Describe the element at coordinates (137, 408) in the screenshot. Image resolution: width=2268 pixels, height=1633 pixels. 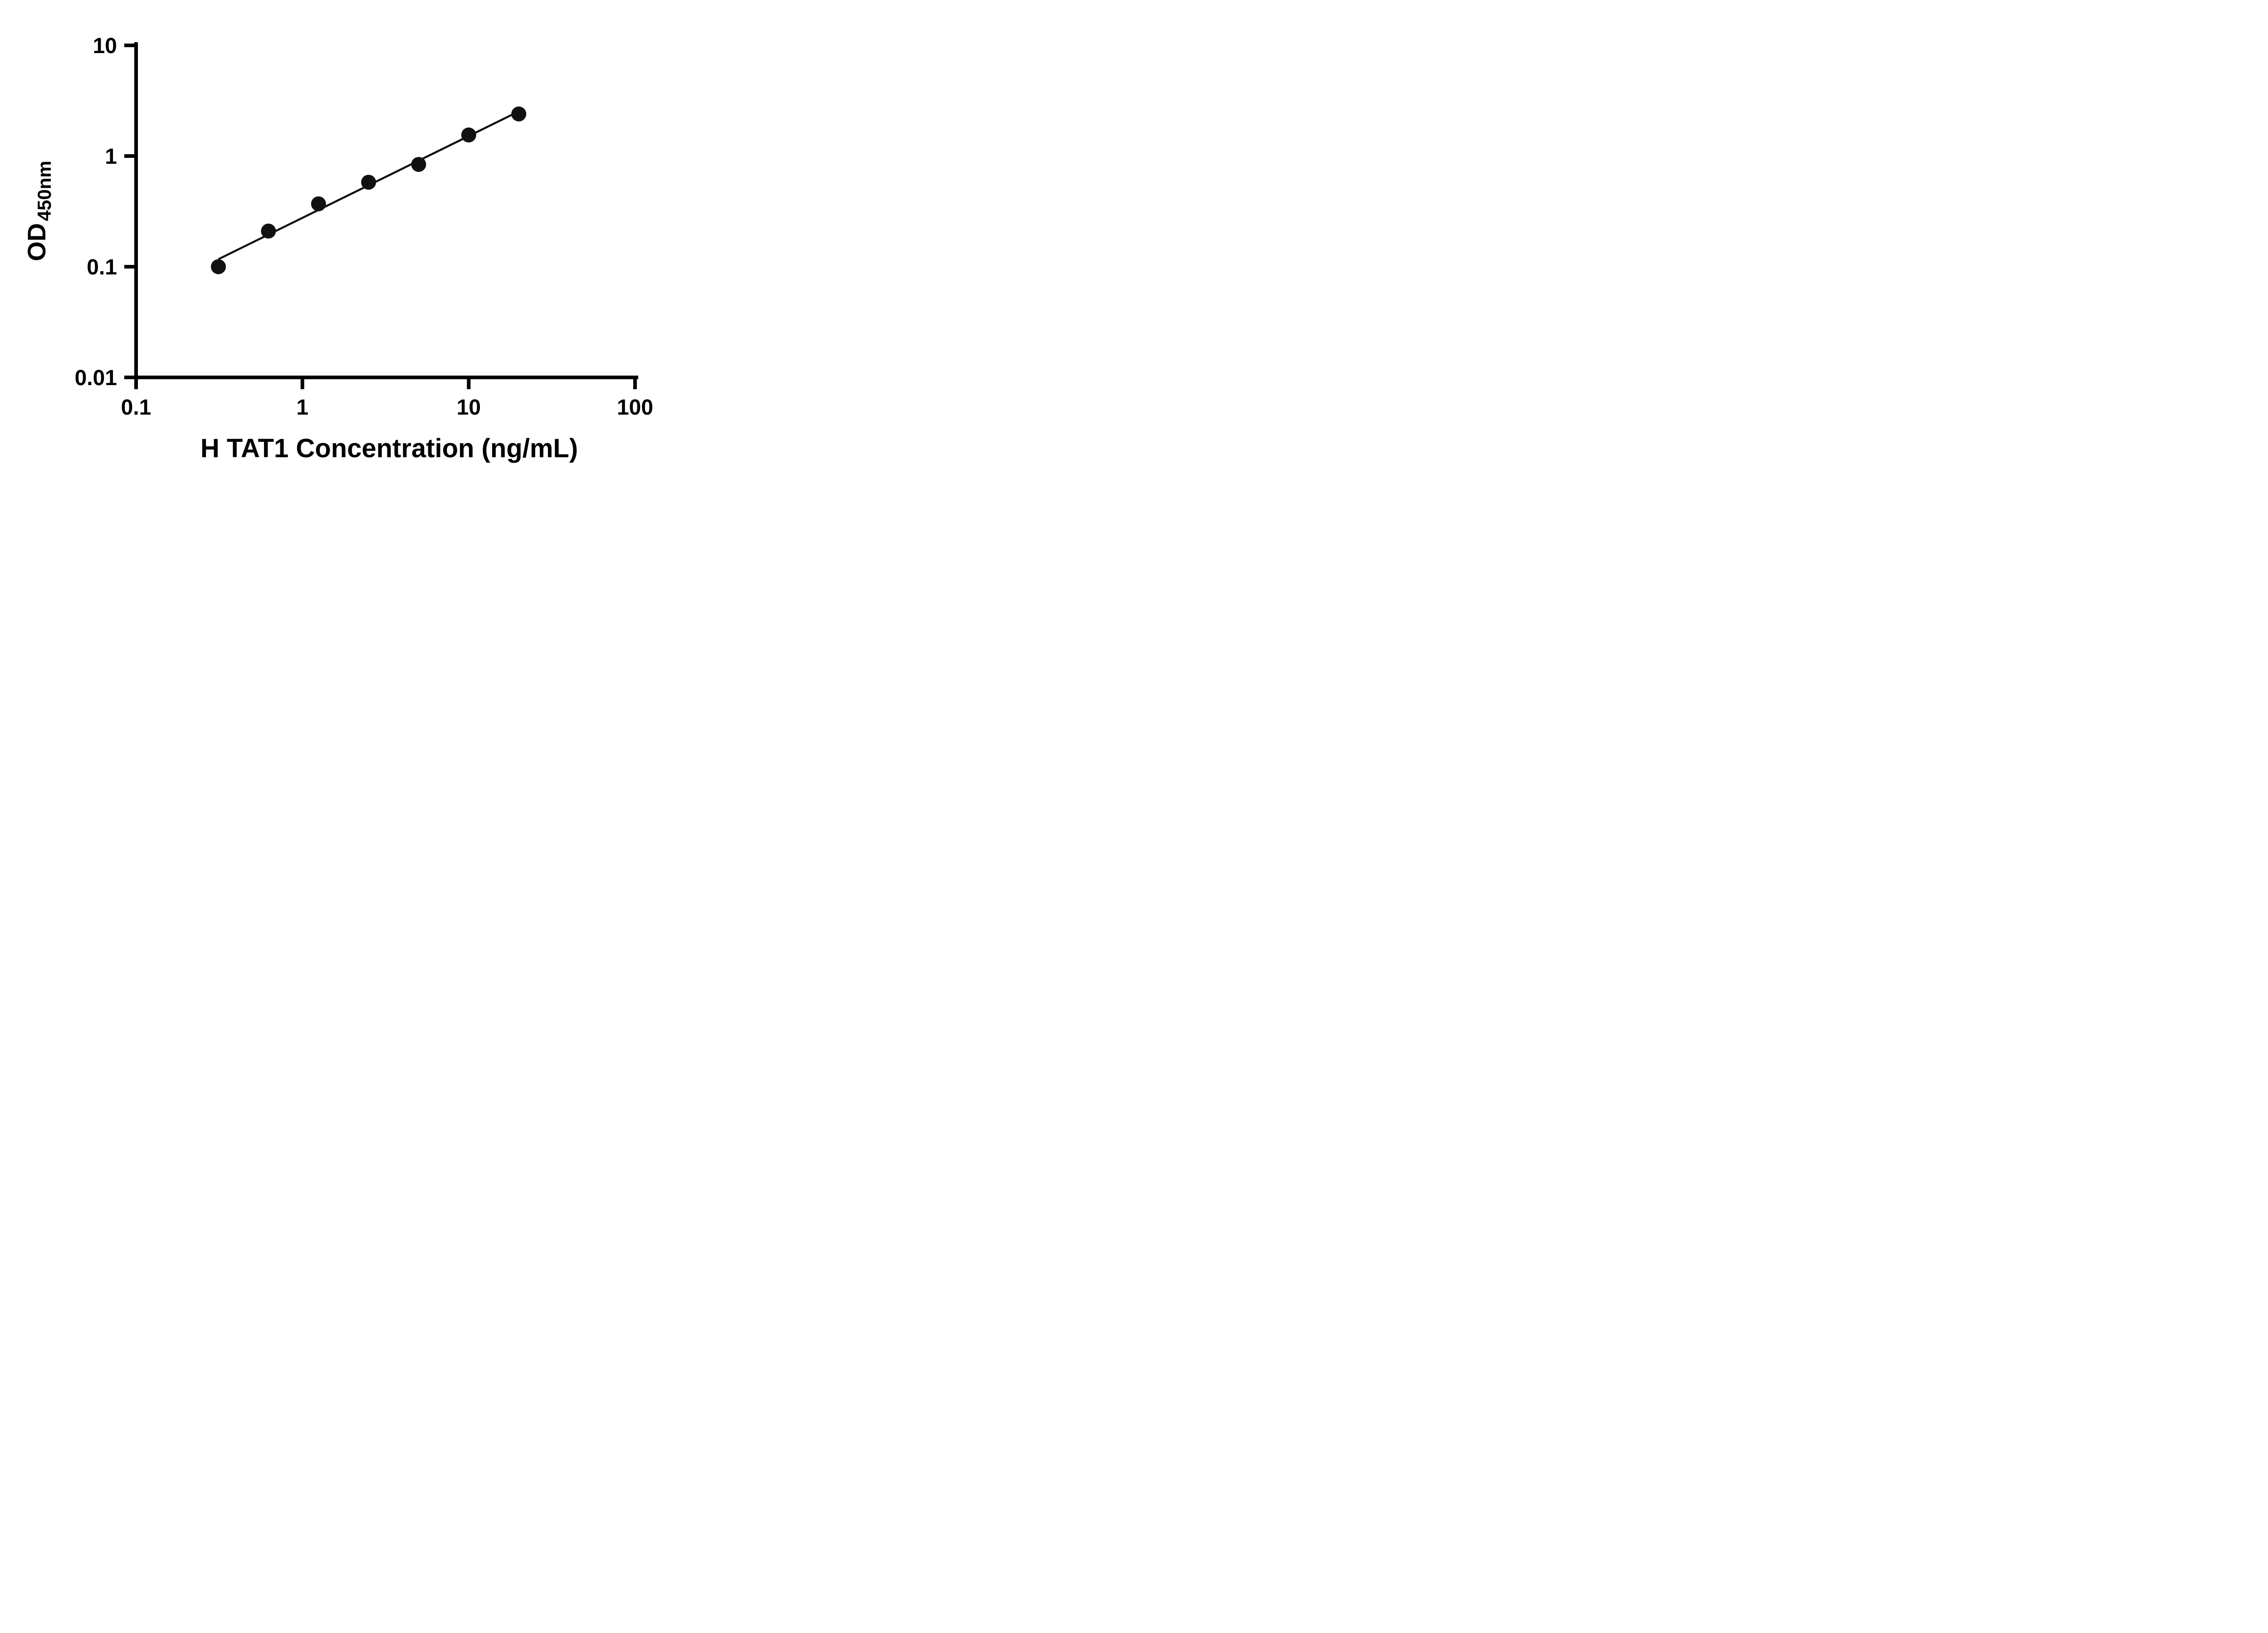
I see `x-tick-label: 0.1` at that location.